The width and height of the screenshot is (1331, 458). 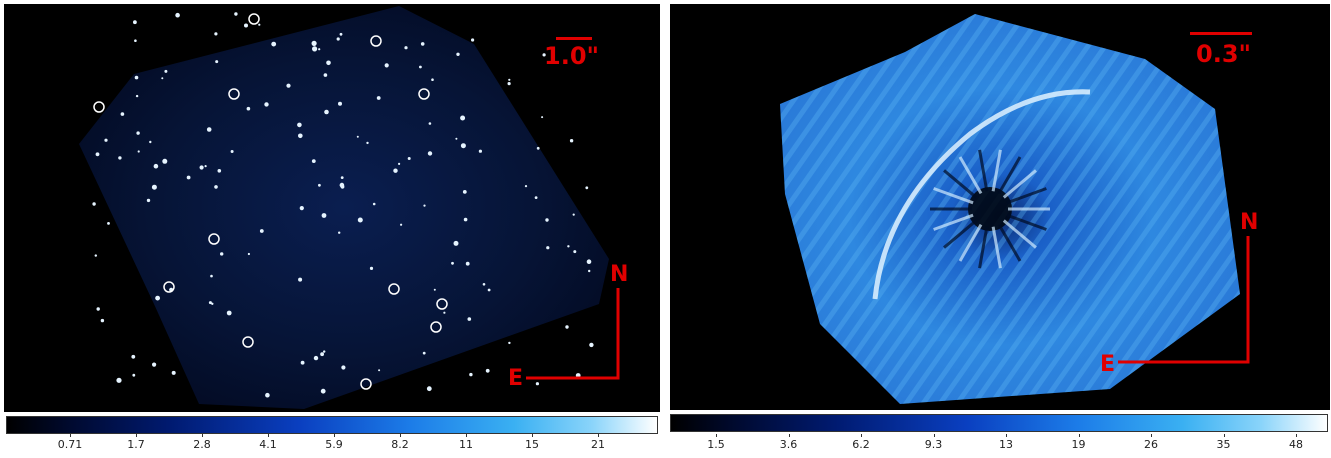 I want to click on left-colorbar-tick-label: 0.71, so click(x=70, y=444).